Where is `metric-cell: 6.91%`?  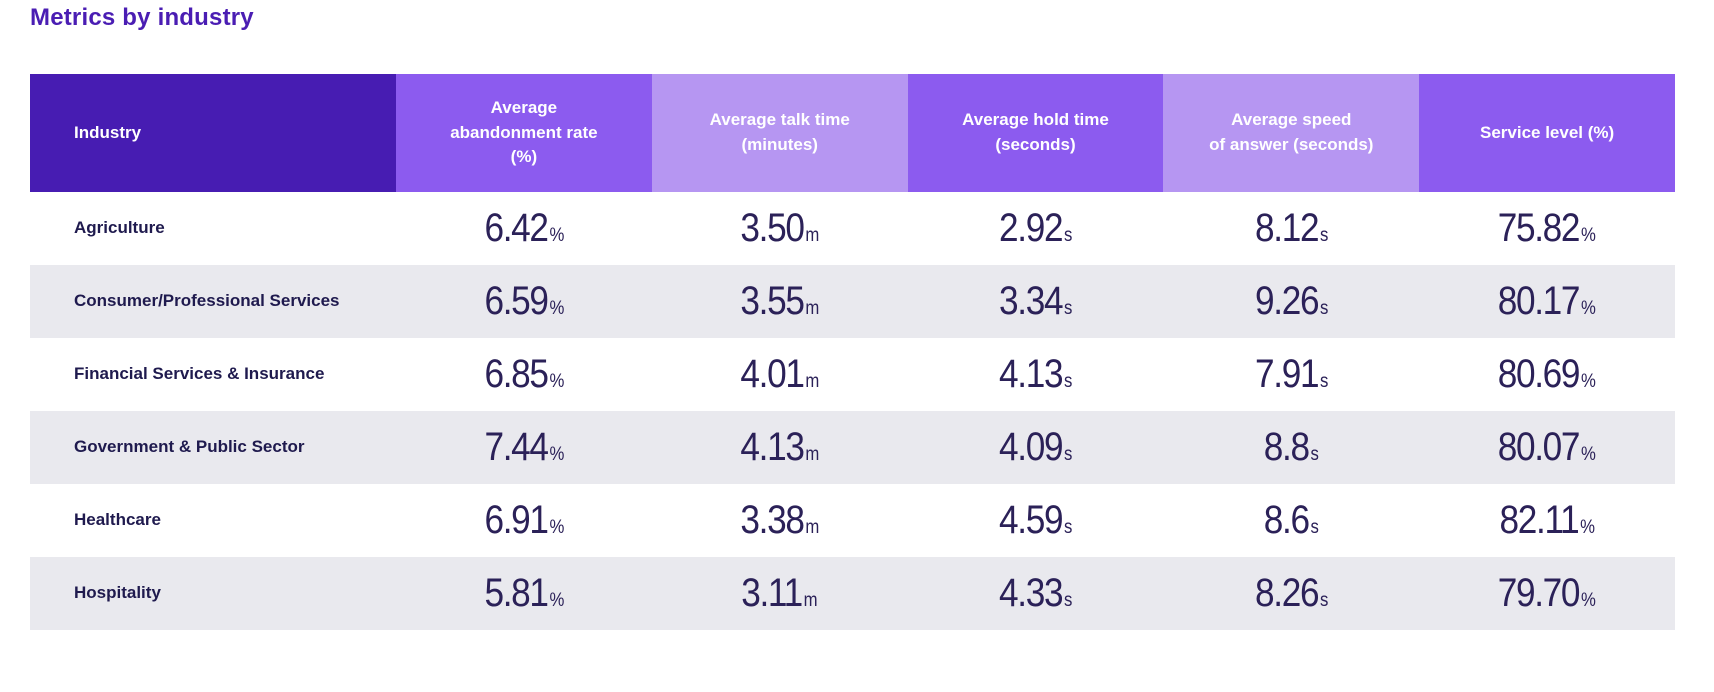
metric-cell: 6.91% is located at coordinates (524, 520).